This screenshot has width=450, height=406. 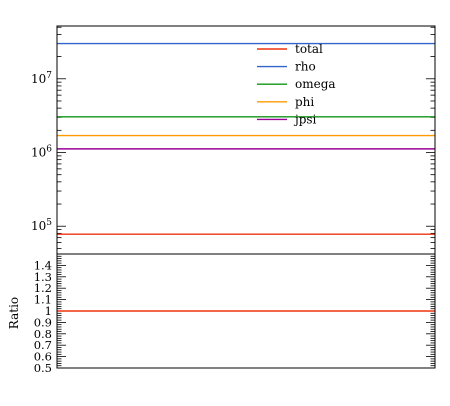 What do you see at coordinates (43, 300) in the screenshot?
I see `ratio-y-tick-label: 1.1` at bounding box center [43, 300].